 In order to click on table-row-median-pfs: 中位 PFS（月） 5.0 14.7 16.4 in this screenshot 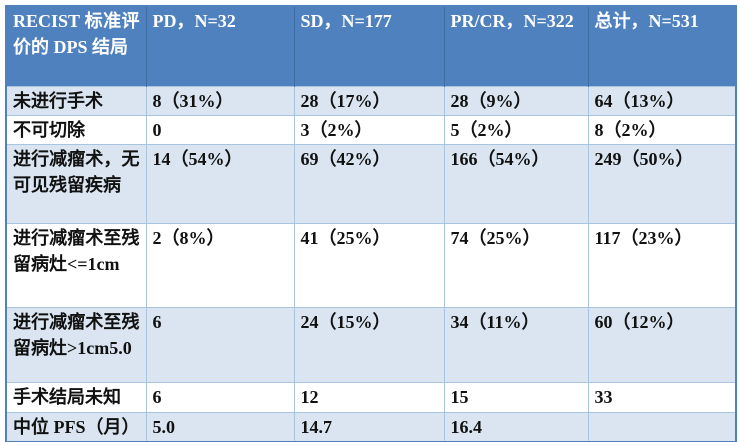, I will do `click(371, 426)`.